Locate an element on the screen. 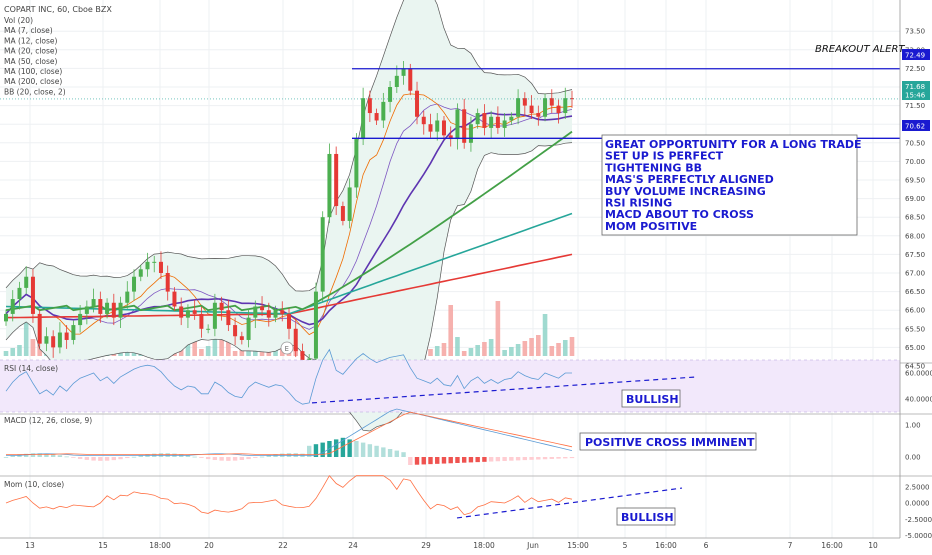 This screenshot has height=555, width=932. time-tick-label: 6 is located at coordinates (706, 545).